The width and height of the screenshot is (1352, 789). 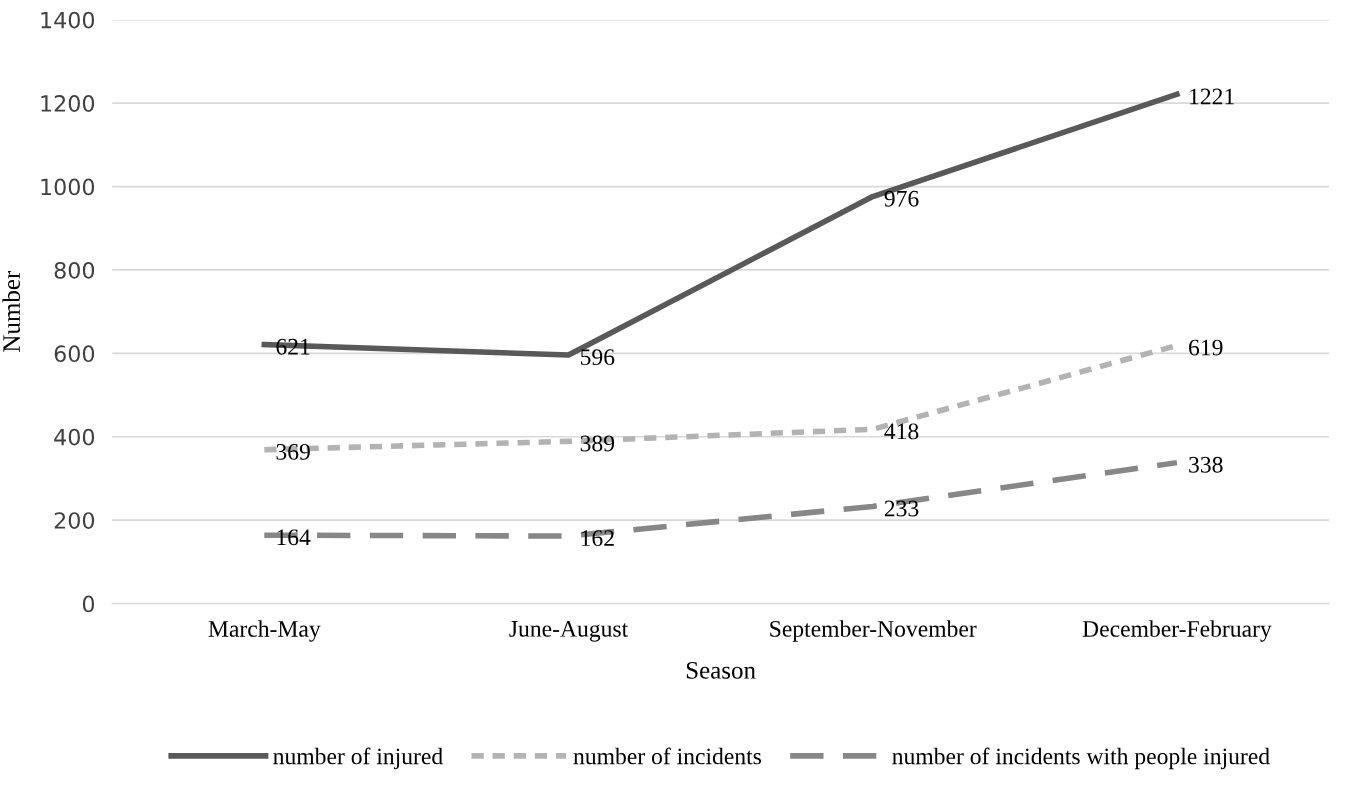 I want to click on y-tick-label: 400, so click(x=74, y=437).